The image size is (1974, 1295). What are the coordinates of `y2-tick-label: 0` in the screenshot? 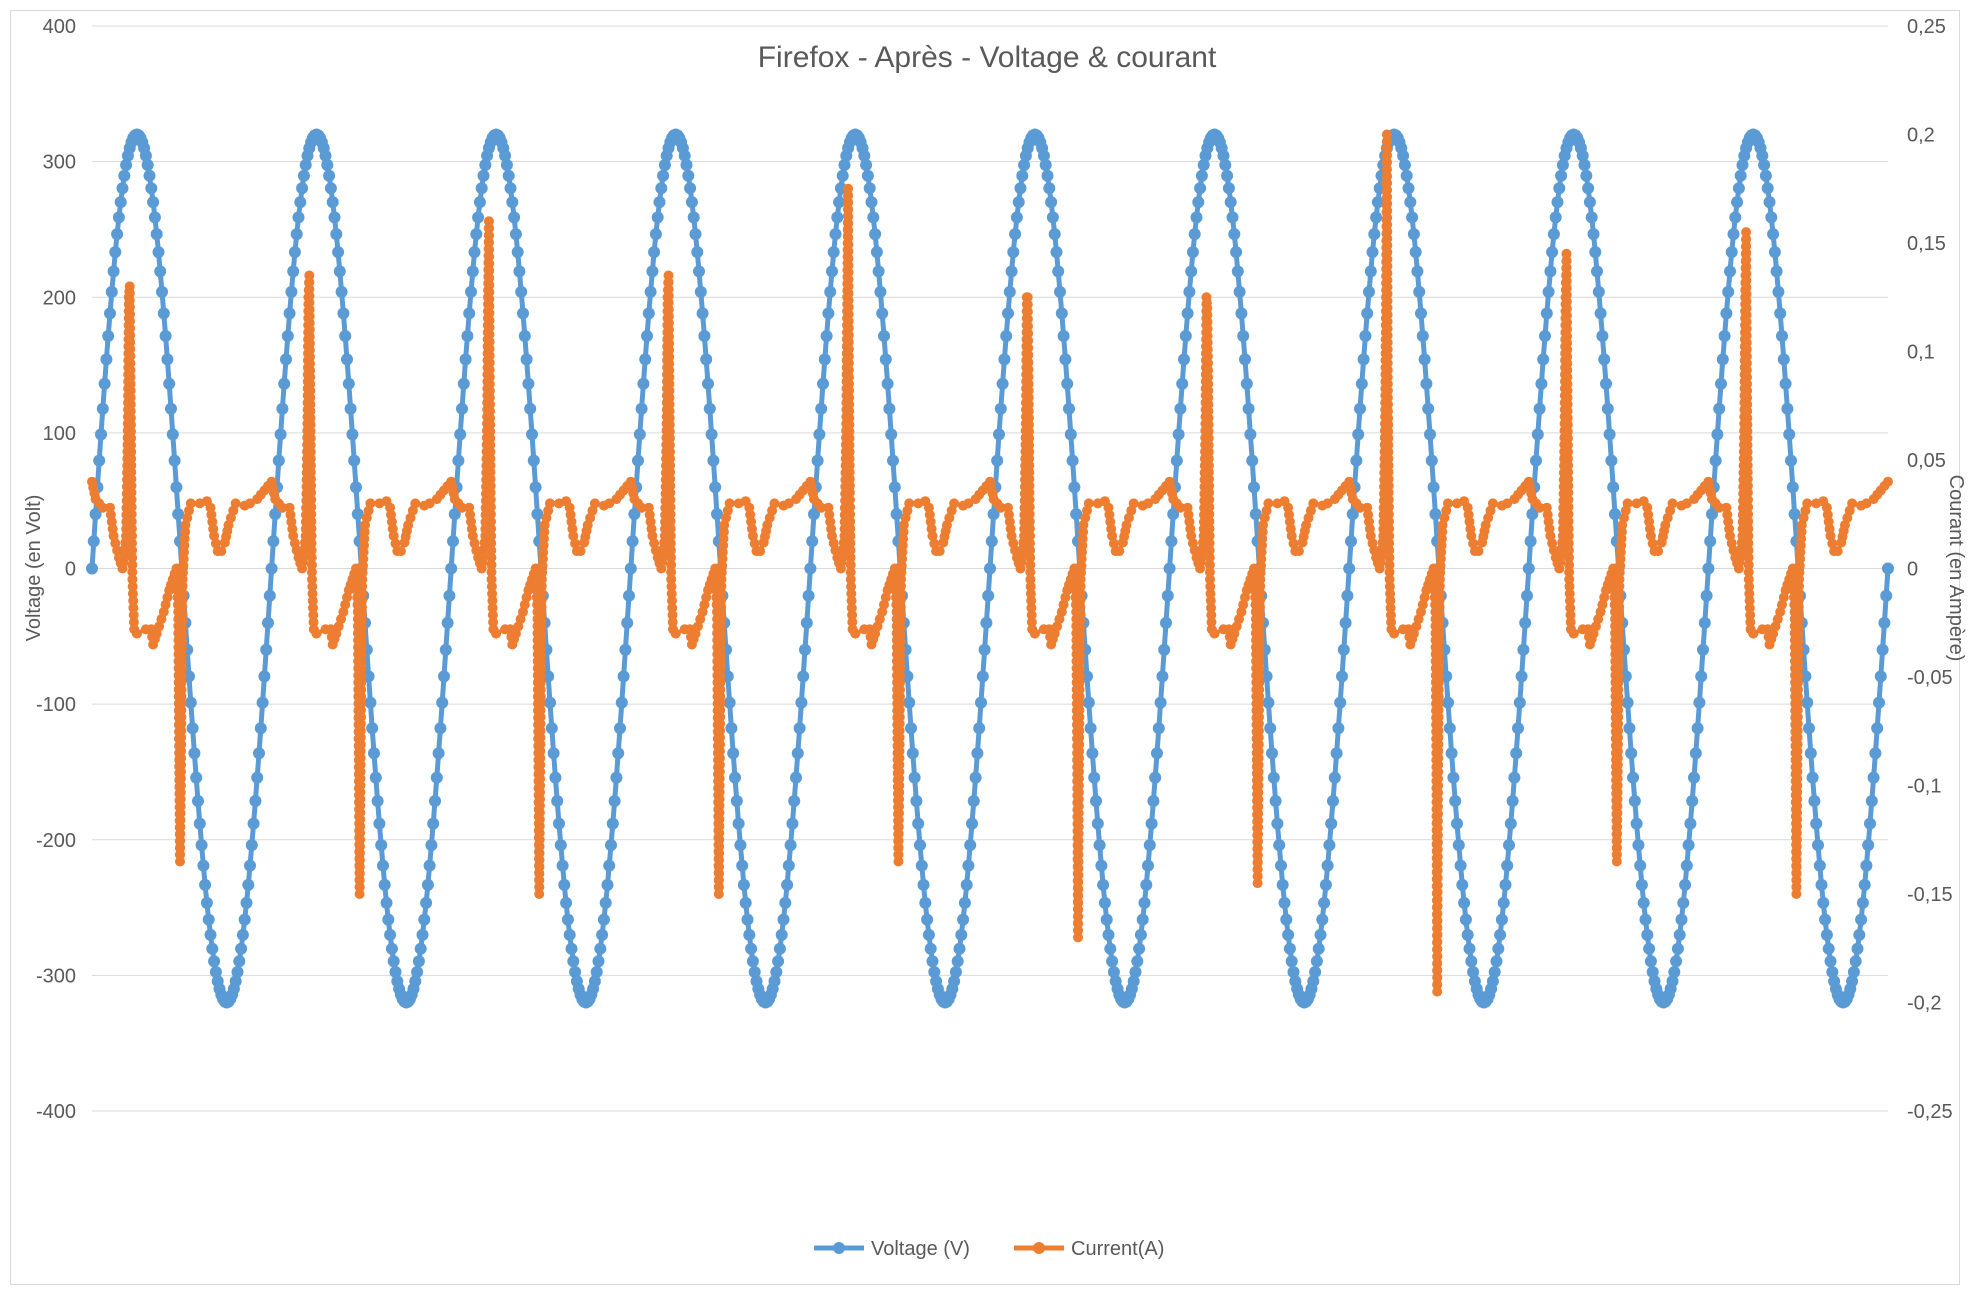 It's located at (1912, 570).